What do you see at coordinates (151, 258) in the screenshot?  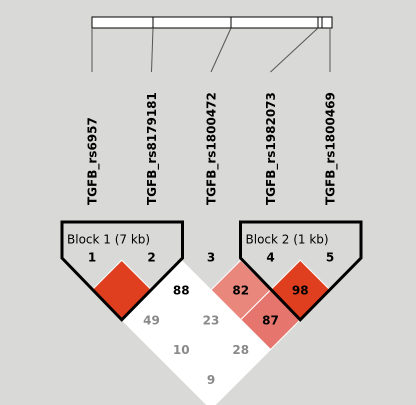 I see `marker-number: 2` at bounding box center [151, 258].